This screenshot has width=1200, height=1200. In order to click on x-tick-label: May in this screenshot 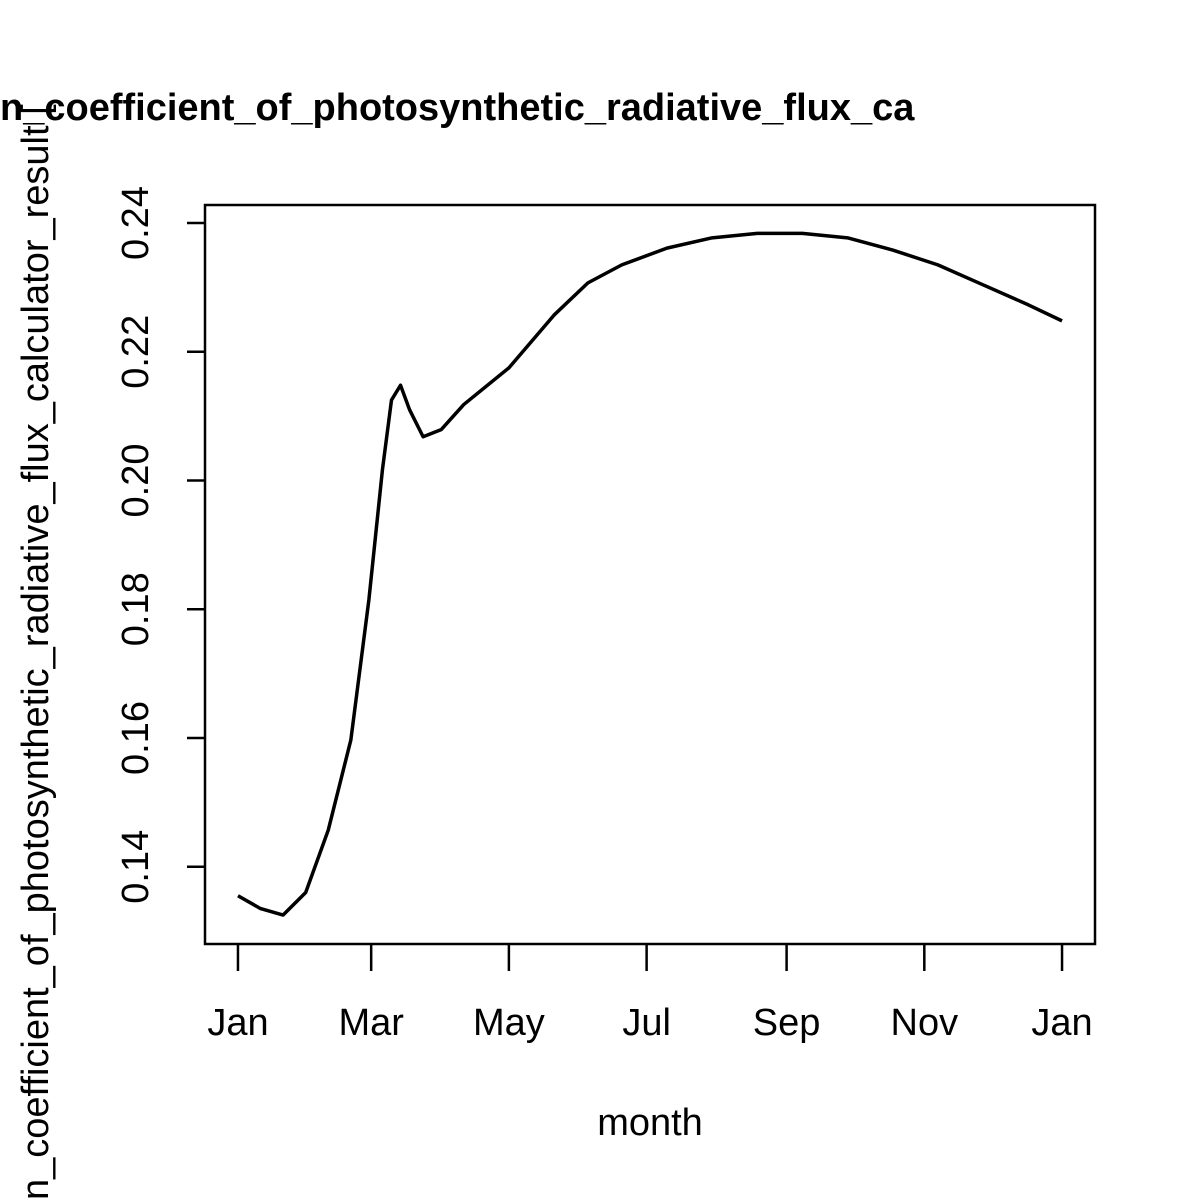, I will do `click(509, 1023)`.